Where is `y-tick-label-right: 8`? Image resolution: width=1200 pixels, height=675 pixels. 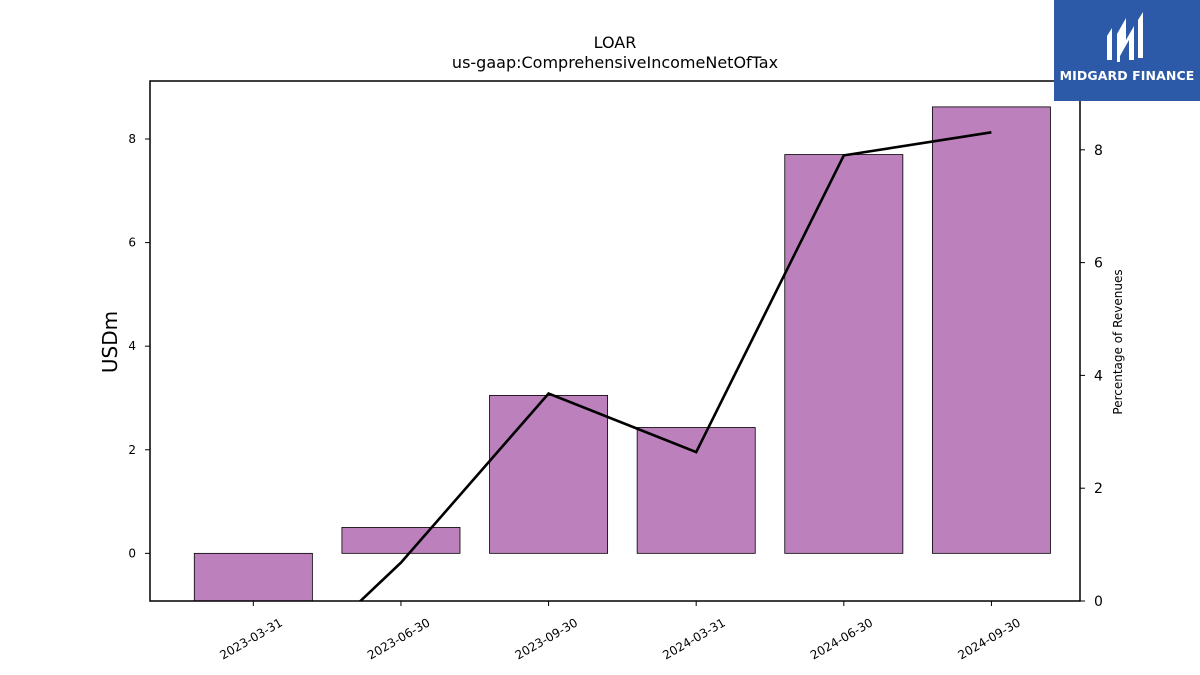
y-tick-label-right: 8 is located at coordinates (1098, 151).